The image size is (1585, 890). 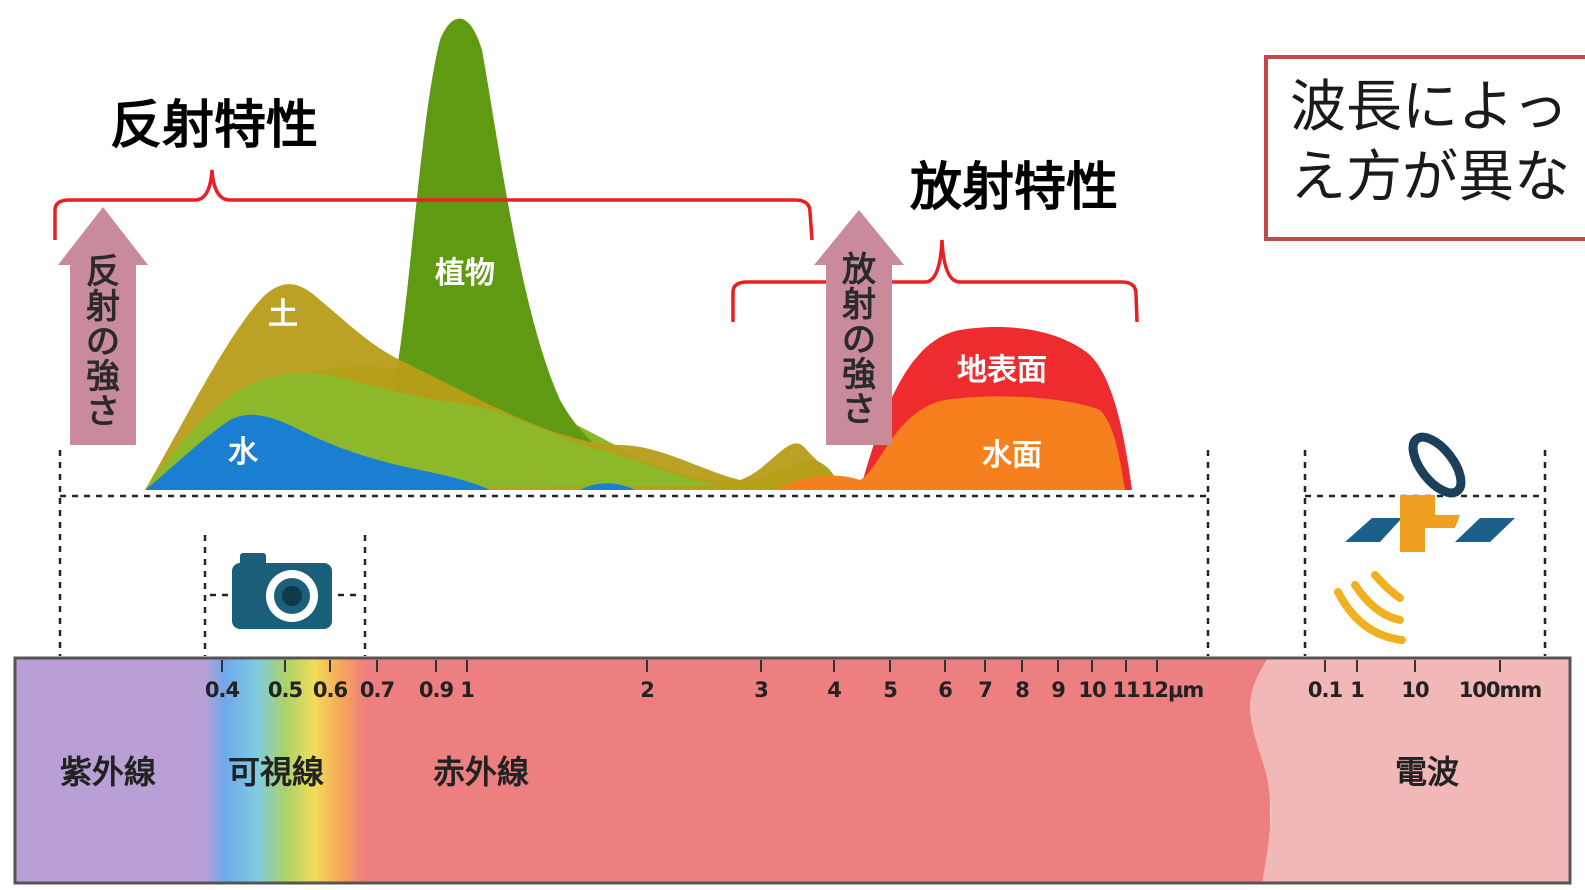 What do you see at coordinates (1022, 690) in the screenshot?
I see `tick-label: 8` at bounding box center [1022, 690].